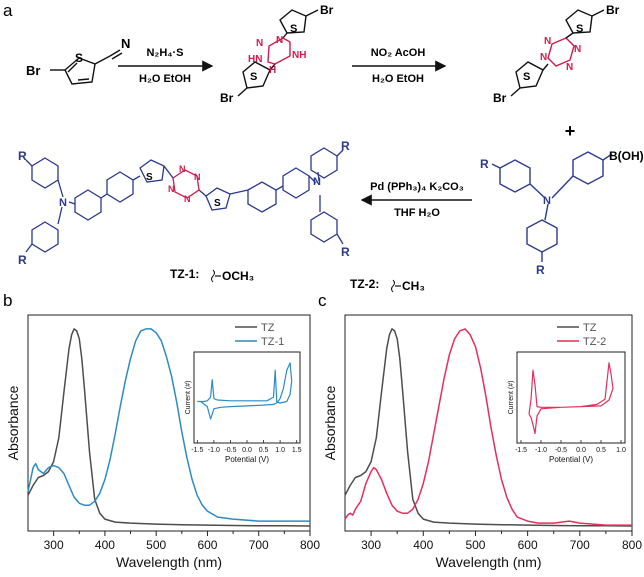 The image size is (644, 577). Describe the element at coordinates (22, 156) in the screenshot. I see `prod-r-1: R` at that location.